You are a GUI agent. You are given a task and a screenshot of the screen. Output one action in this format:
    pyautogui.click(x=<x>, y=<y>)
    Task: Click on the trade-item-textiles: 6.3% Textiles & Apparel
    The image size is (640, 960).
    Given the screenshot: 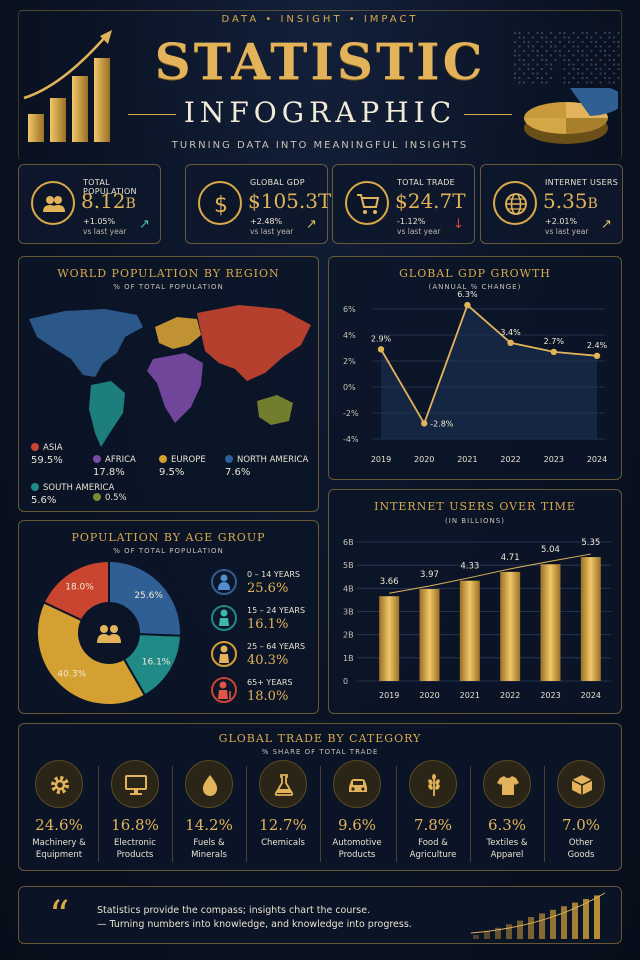 What is the action you would take?
    pyautogui.click(x=507, y=810)
    